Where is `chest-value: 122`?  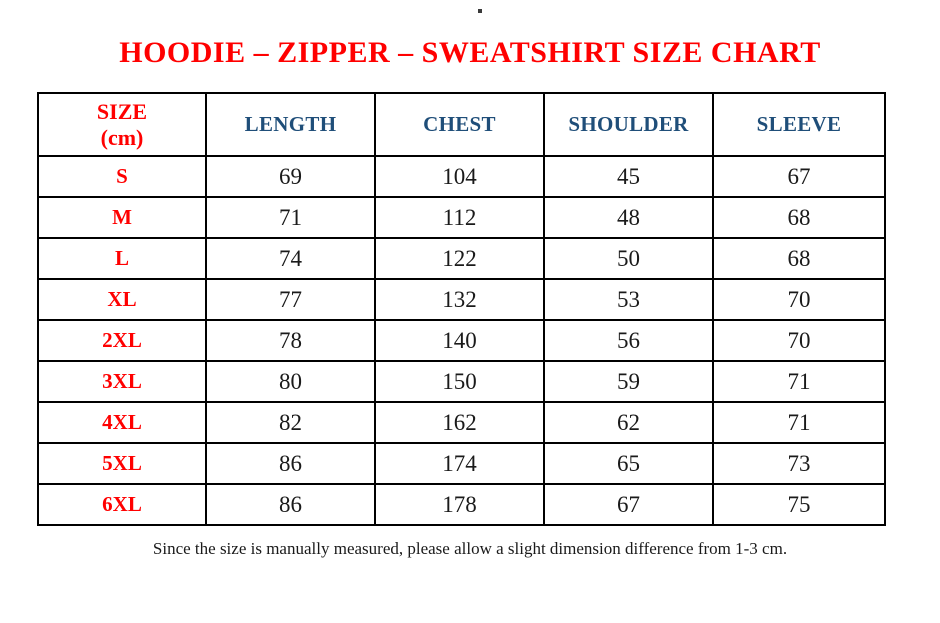
chest-value: 122 is located at coordinates (459, 258).